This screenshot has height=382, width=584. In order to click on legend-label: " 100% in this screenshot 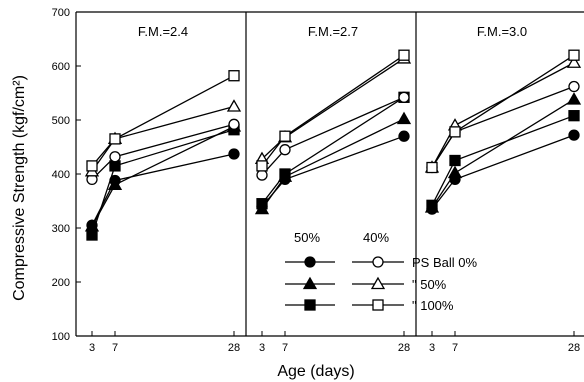, I will do `click(433, 305)`.